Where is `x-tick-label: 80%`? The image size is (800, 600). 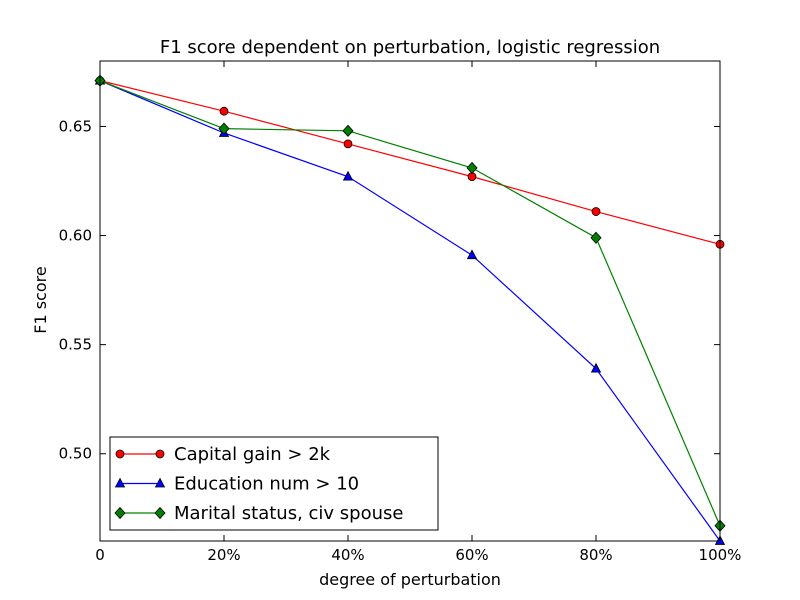
x-tick-label: 80% is located at coordinates (595, 555).